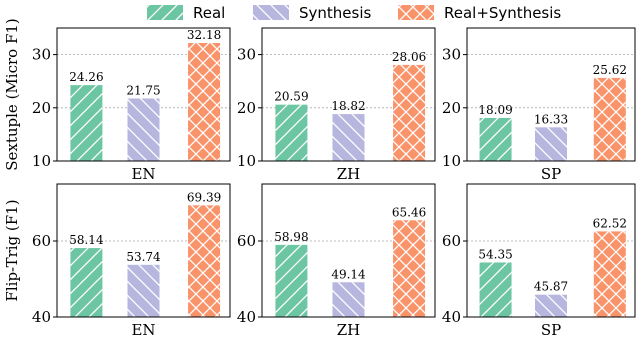  What do you see at coordinates (271, 12) in the screenshot?
I see `legend-swatch-synthesis-hatch` at bounding box center [271, 12].